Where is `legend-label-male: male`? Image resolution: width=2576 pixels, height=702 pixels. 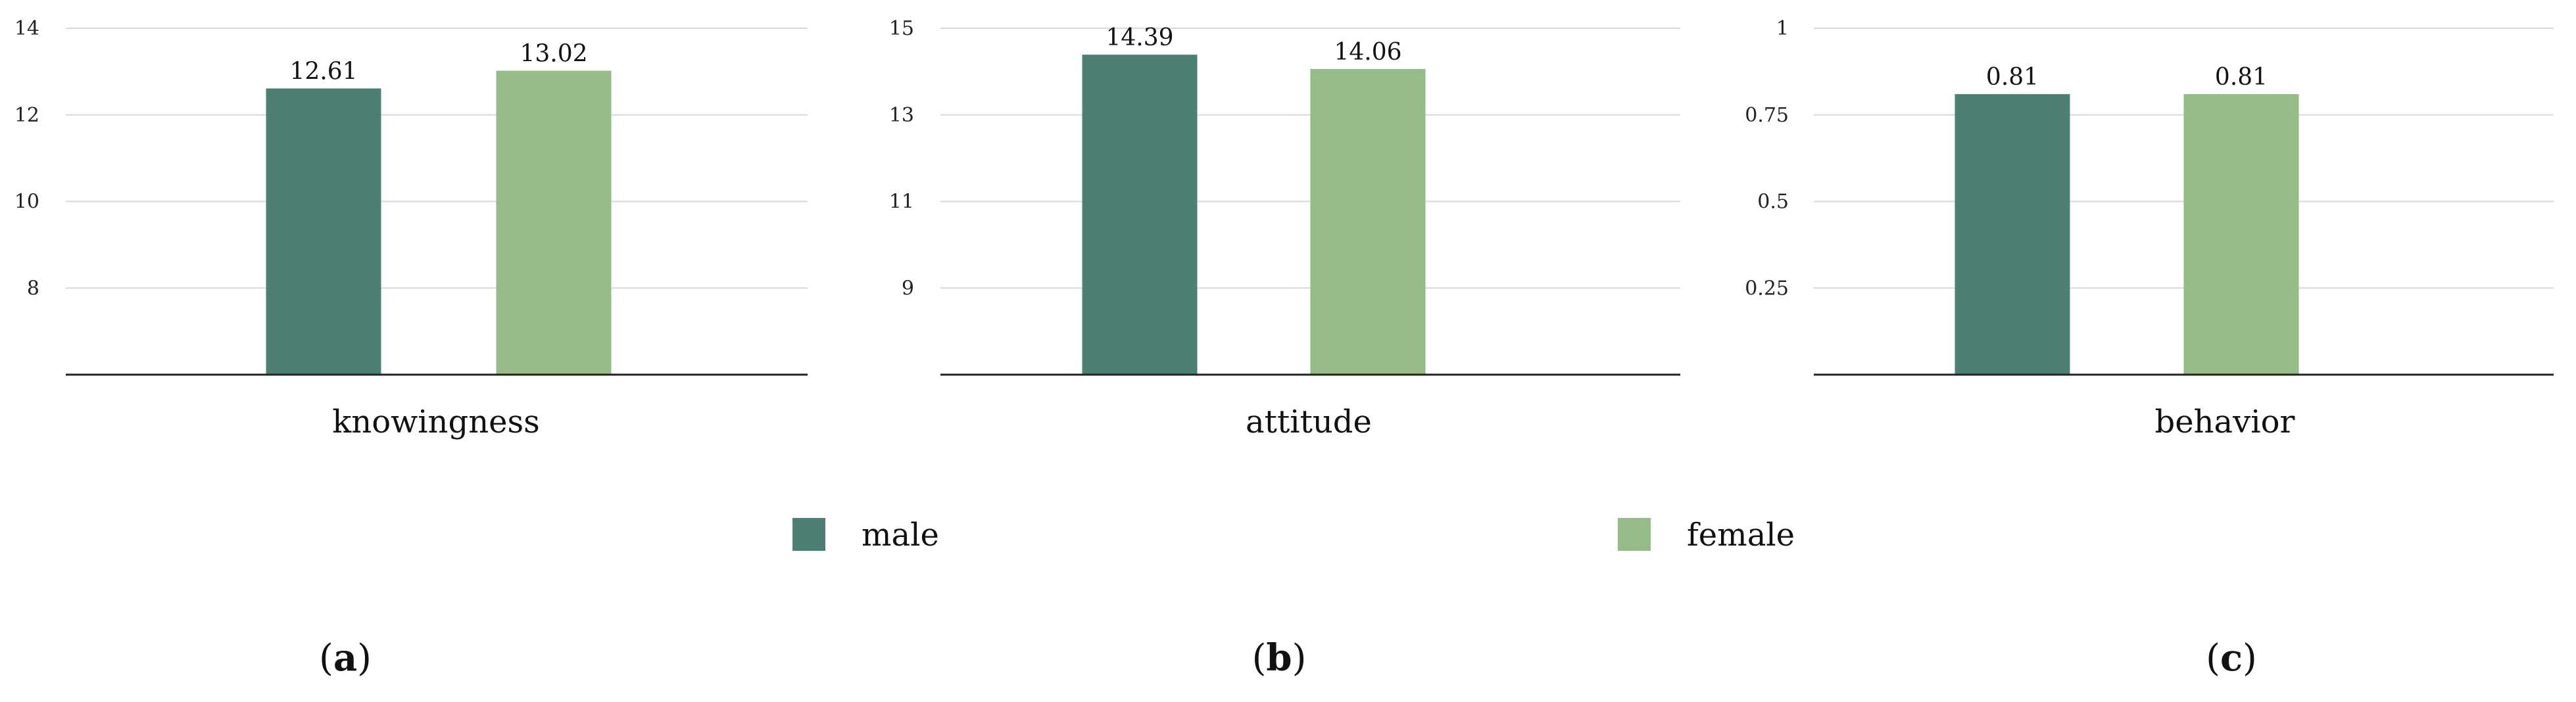
legend-label-male: male is located at coordinates (901, 535).